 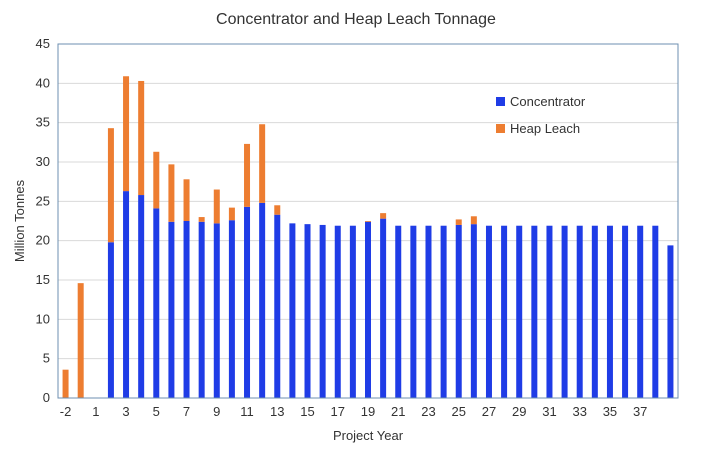 What do you see at coordinates (43, 240) in the screenshot?
I see `y-tick-label: 20` at bounding box center [43, 240].